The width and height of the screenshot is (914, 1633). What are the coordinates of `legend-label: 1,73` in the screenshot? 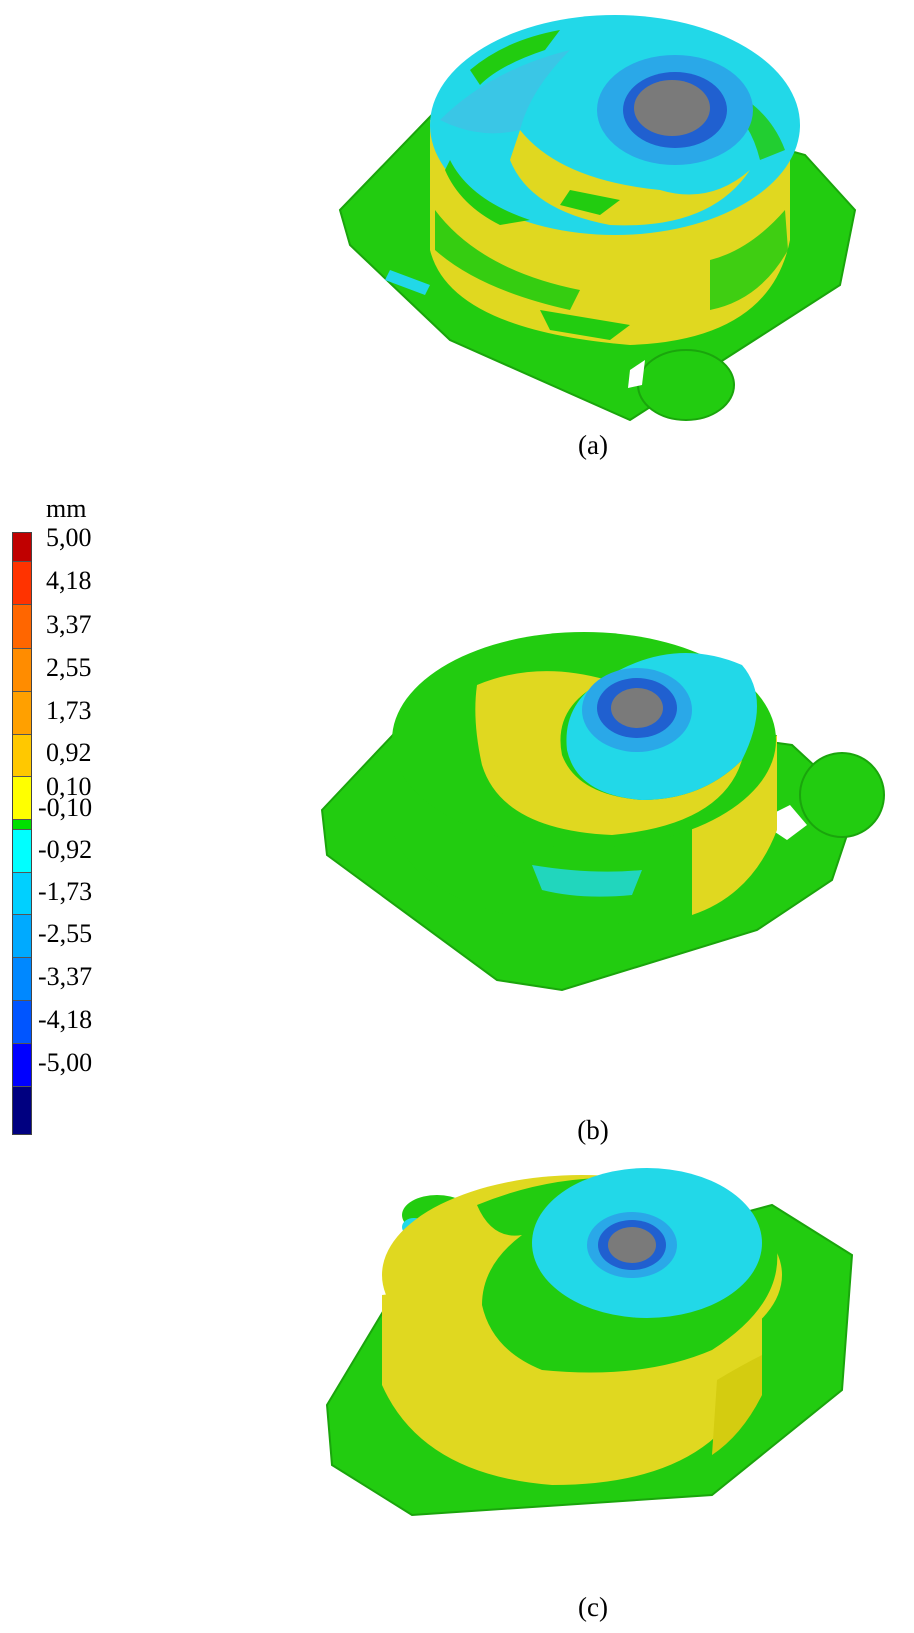 It's located at (69, 710).